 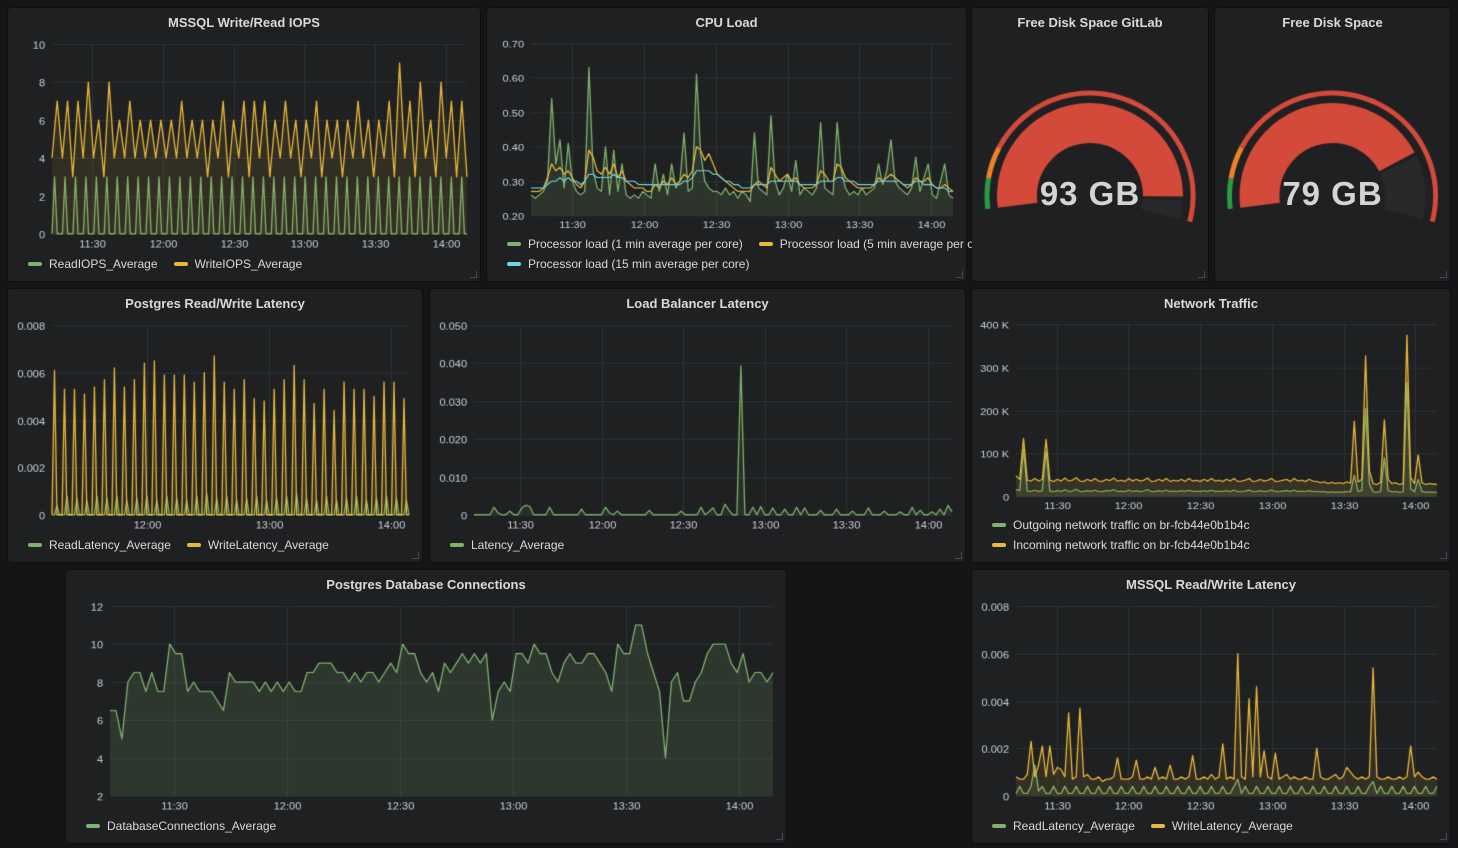 I want to click on legend-item: Processor load (5 min average per core), so click(x=876, y=244).